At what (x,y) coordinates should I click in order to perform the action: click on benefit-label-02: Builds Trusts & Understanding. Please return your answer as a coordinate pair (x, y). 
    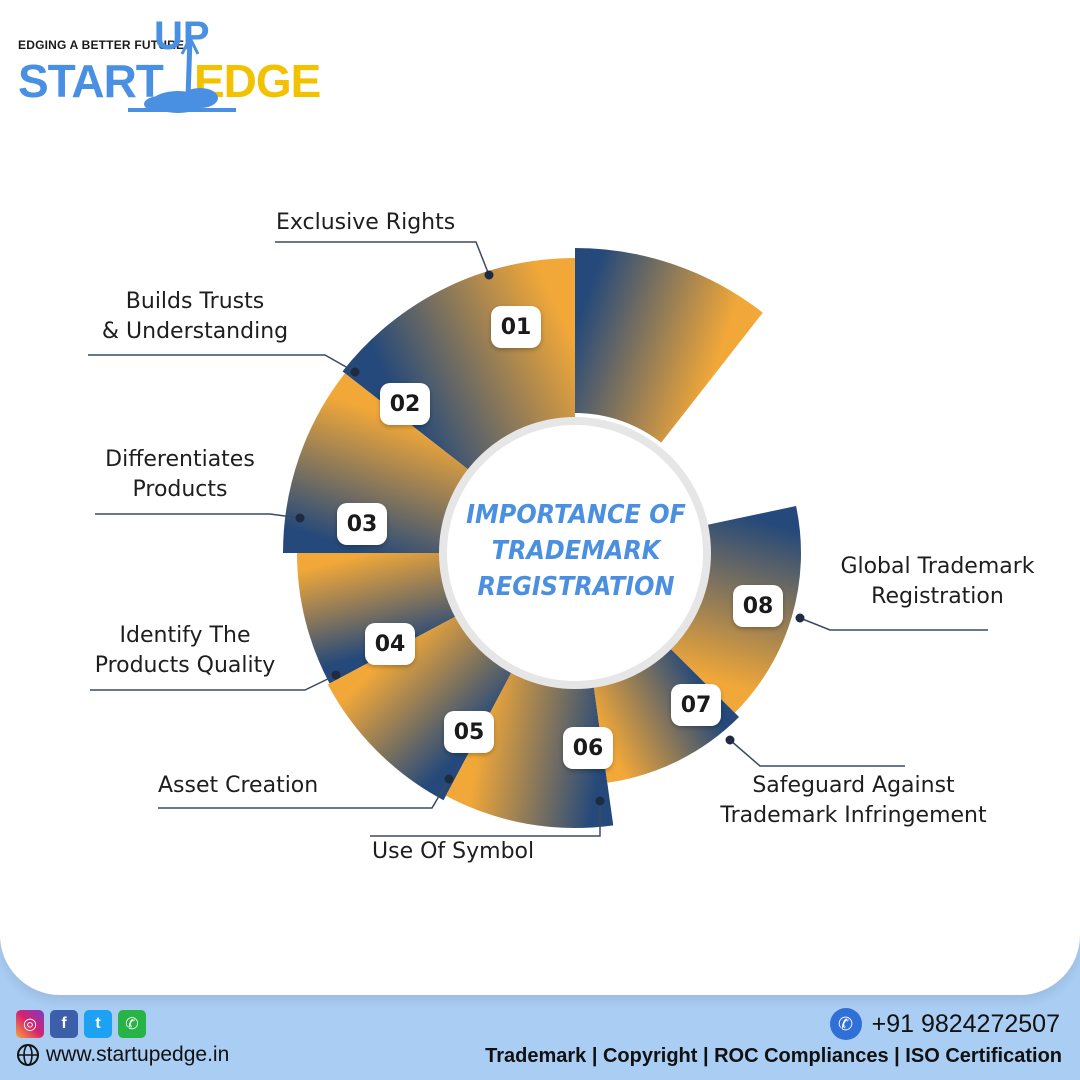
    Looking at the image, I should click on (195, 316).